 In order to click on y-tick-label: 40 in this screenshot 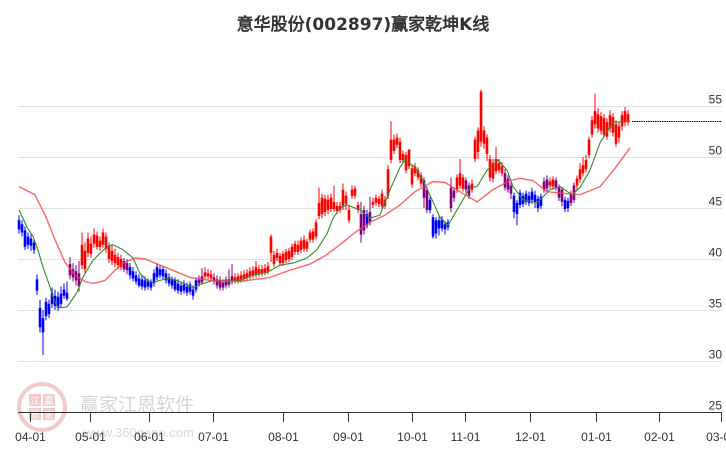, I will do `click(716, 253)`.